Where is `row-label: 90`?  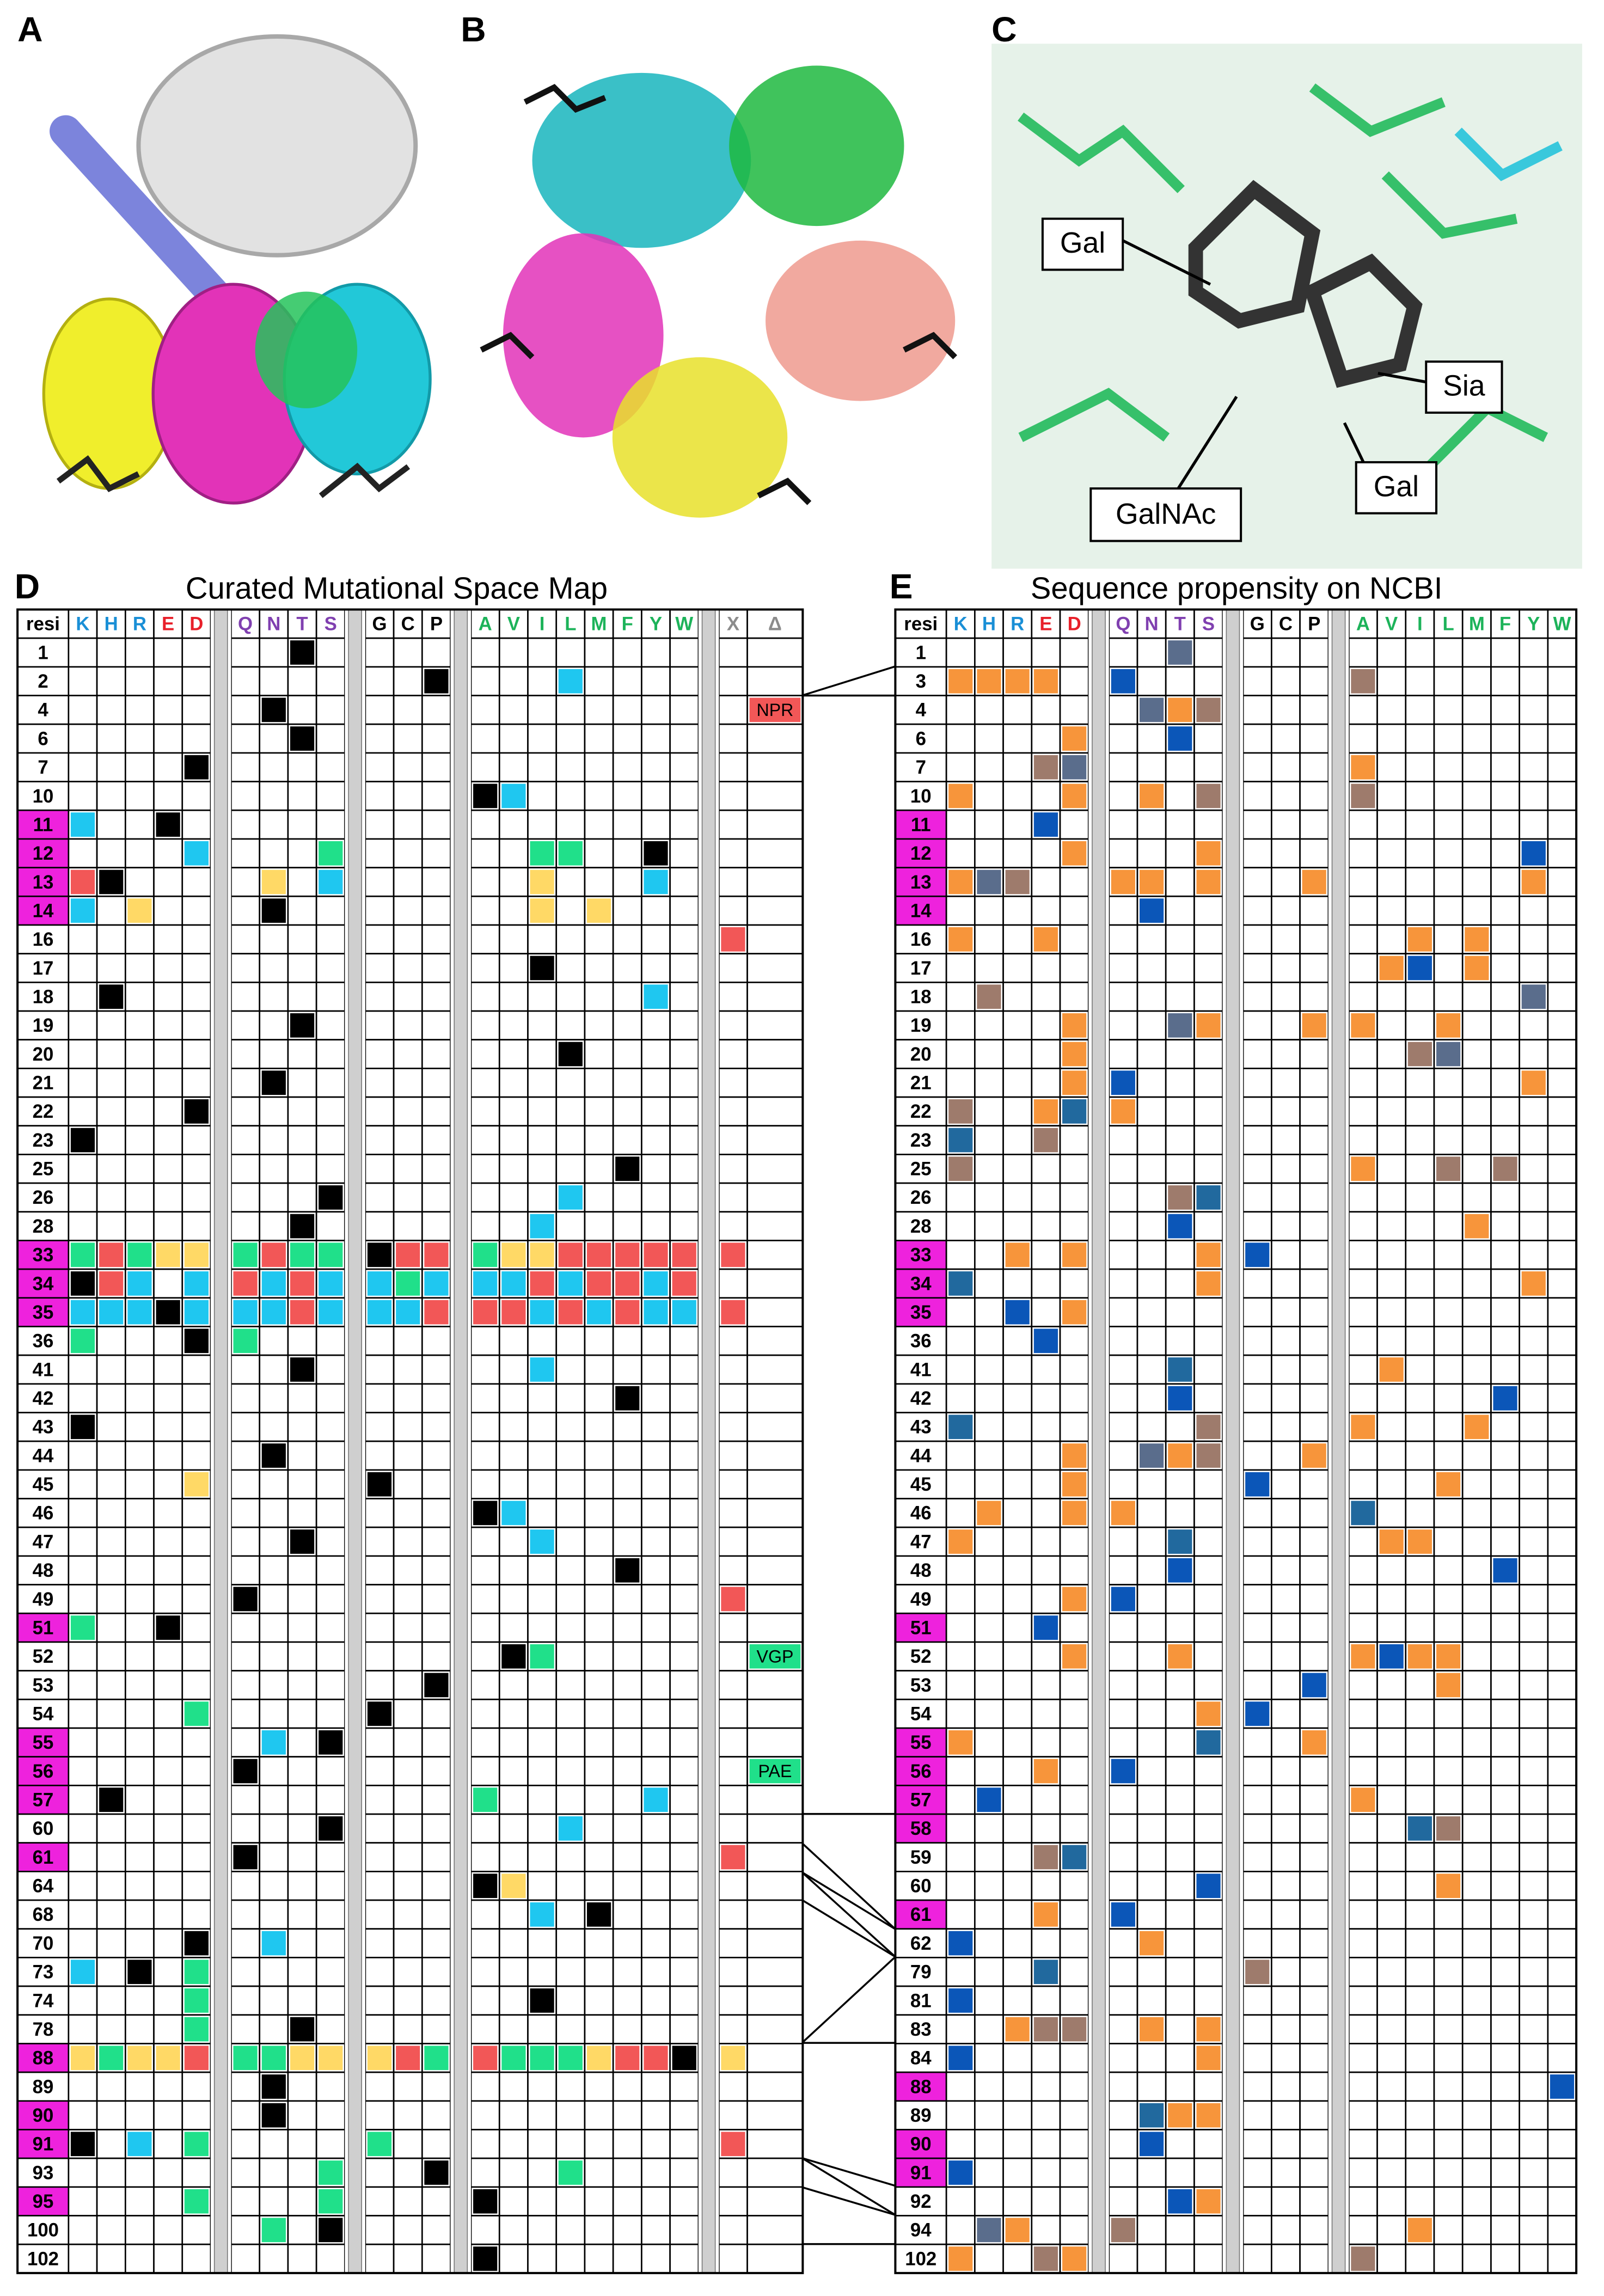
row-label: 90 is located at coordinates (921, 2144).